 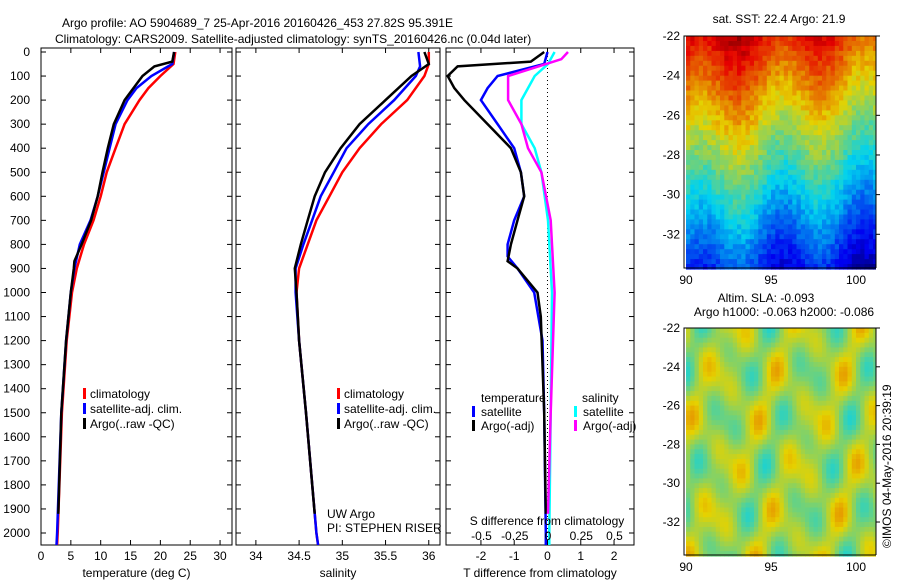 What do you see at coordinates (374, 394) in the screenshot?
I see `legend-label: climatology` at bounding box center [374, 394].